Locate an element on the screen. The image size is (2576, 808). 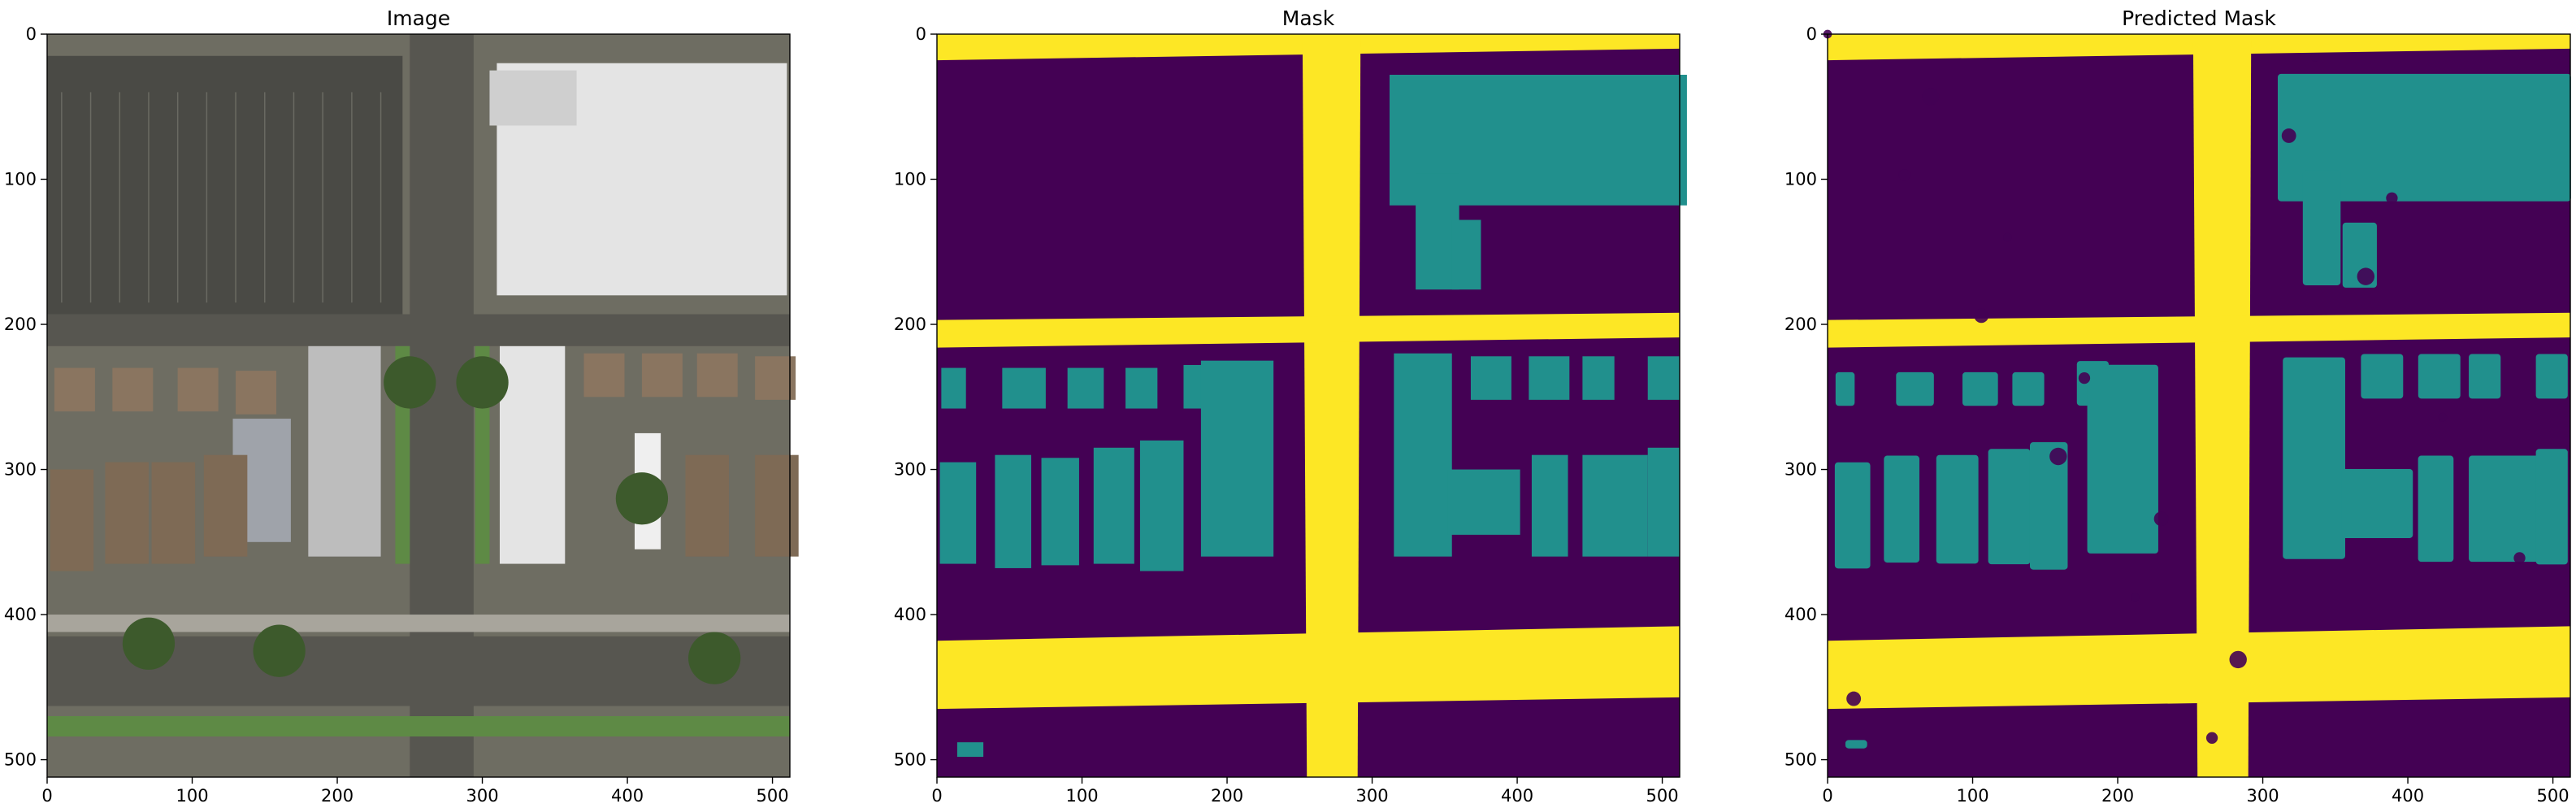
photo-road-horizontal is located at coordinates (418, 330).